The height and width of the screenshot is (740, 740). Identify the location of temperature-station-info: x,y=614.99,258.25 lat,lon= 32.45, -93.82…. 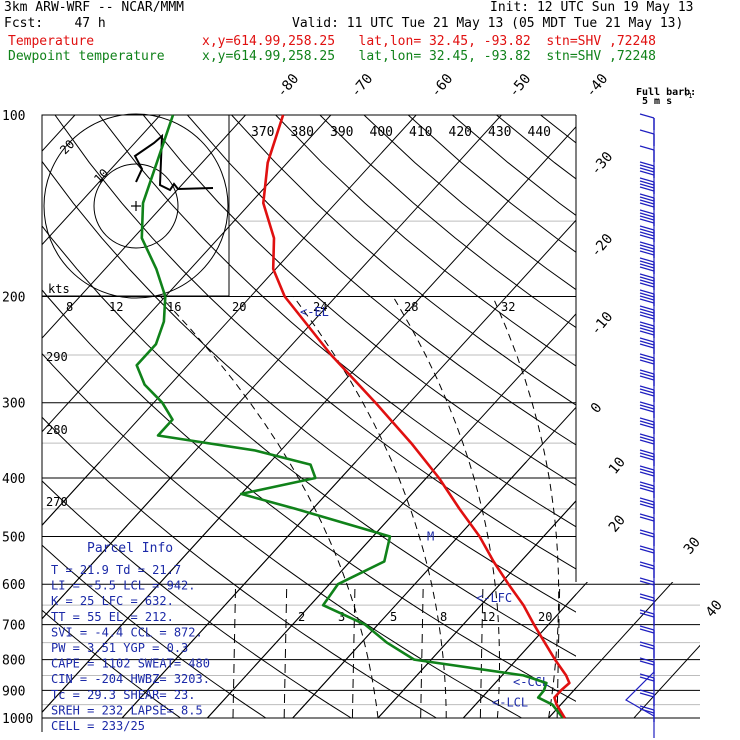
(429, 41).